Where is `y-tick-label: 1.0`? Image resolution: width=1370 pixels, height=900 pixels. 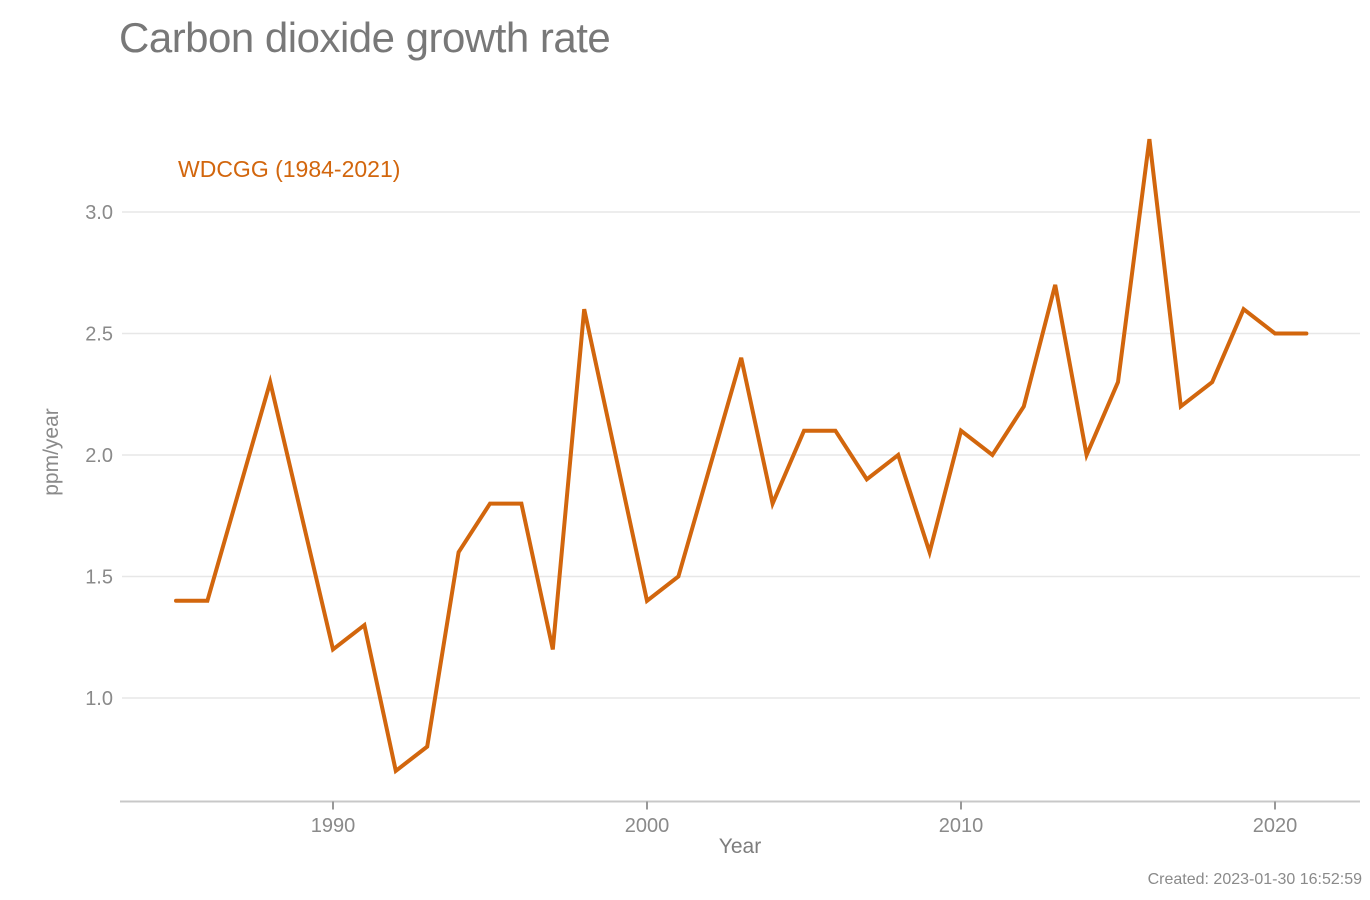
y-tick-label: 1.0 is located at coordinates (99, 699).